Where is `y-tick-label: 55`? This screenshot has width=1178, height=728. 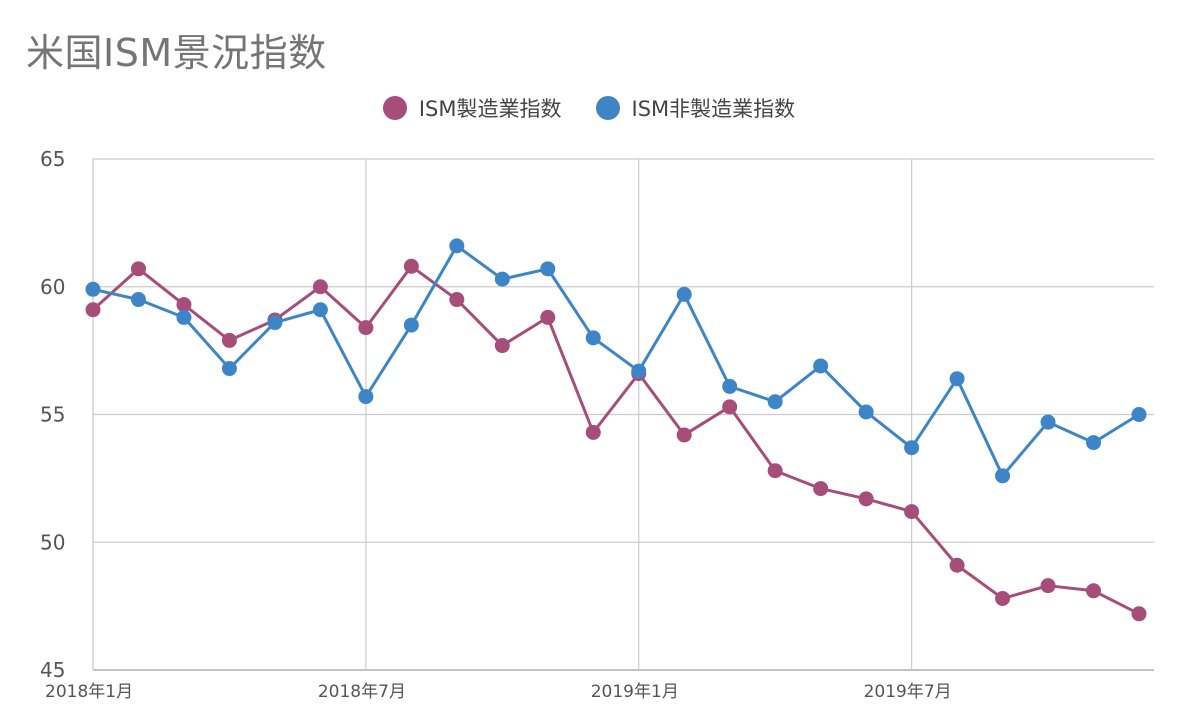 y-tick-label: 55 is located at coordinates (52, 415).